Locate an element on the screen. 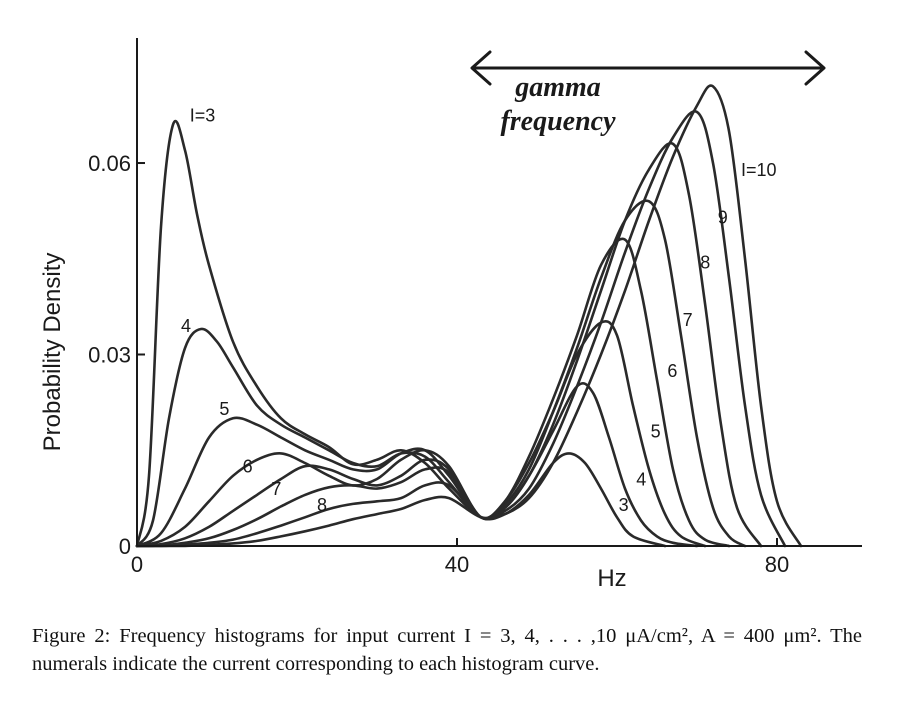 The width and height of the screenshot is (909, 708). curve-label: I=10 is located at coordinates (759, 170).